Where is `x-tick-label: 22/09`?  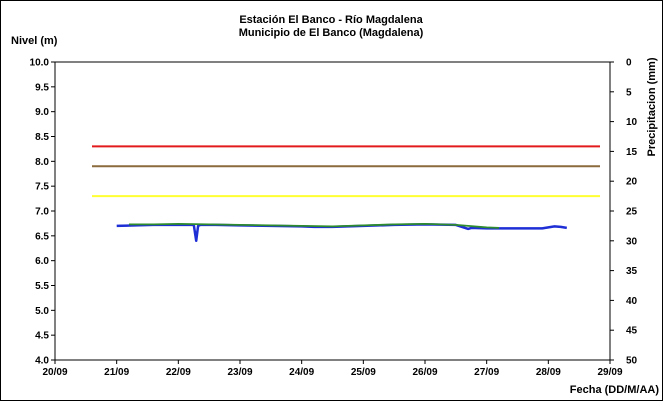
x-tick-label: 22/09 is located at coordinates (178, 372).